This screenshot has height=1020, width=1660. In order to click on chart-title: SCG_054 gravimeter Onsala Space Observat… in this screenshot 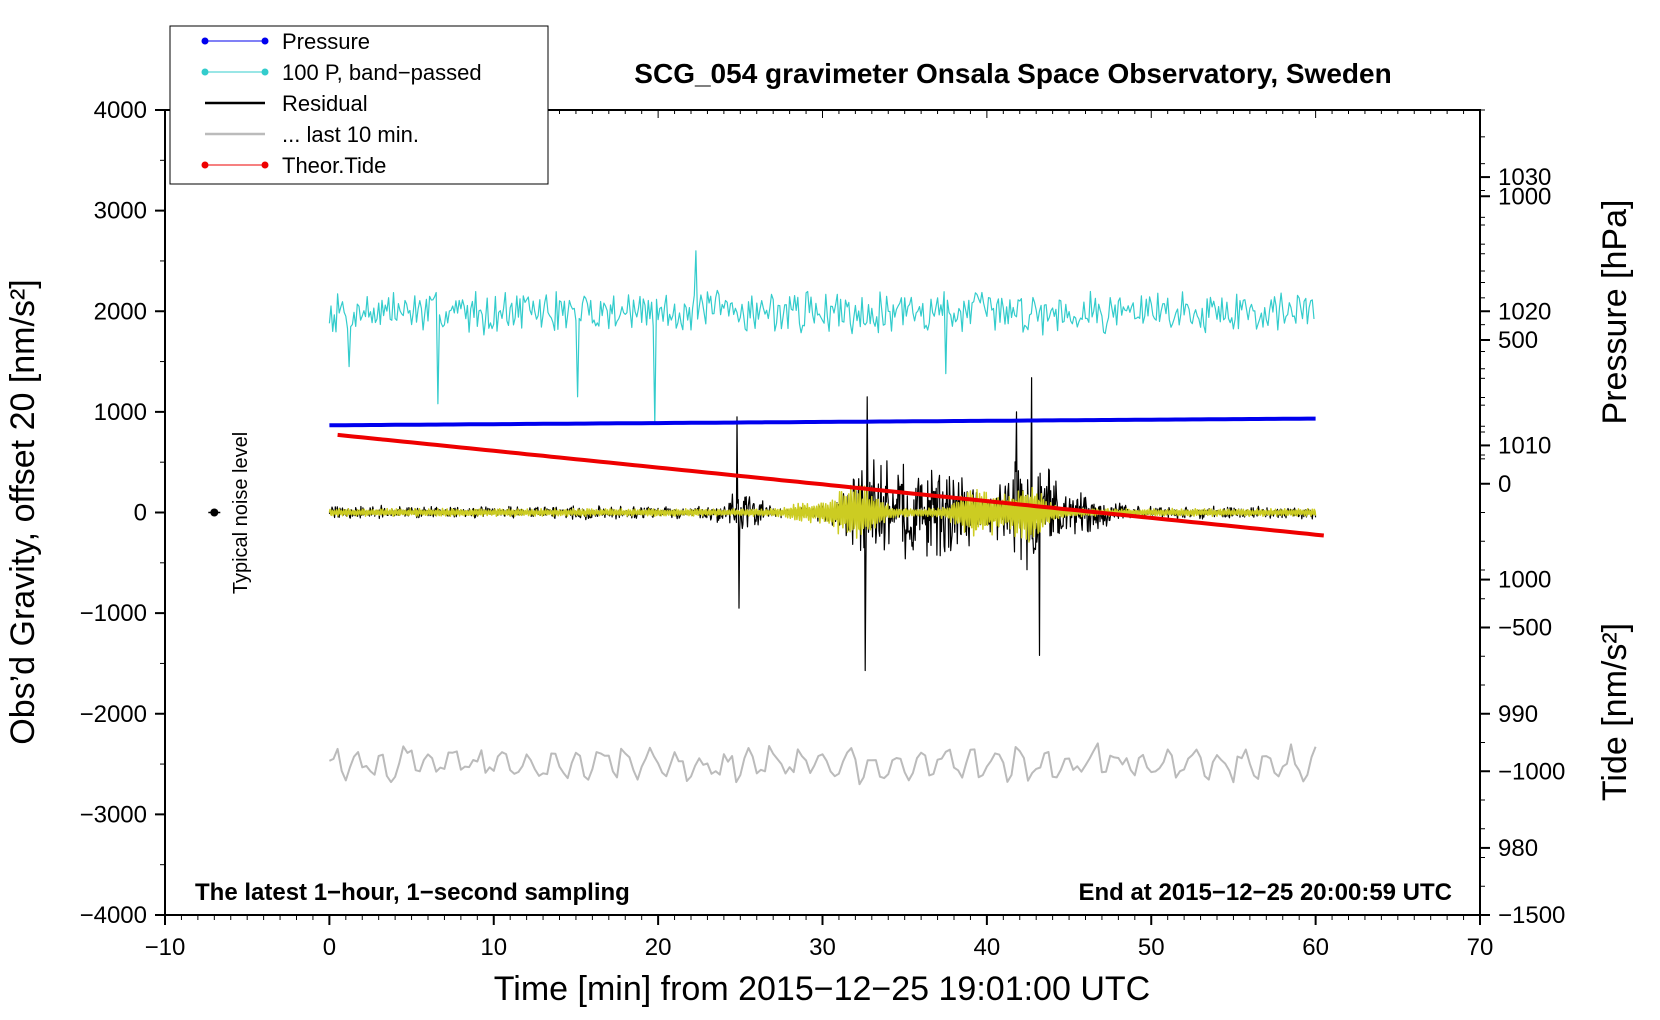, I will do `click(1012, 73)`.